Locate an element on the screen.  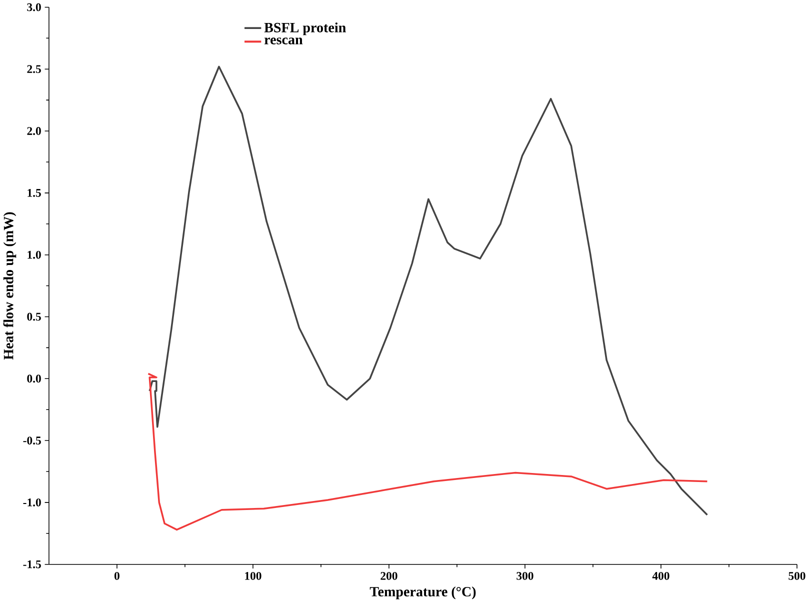
y-tick-label: 0.0 is located at coordinates (34, 378).